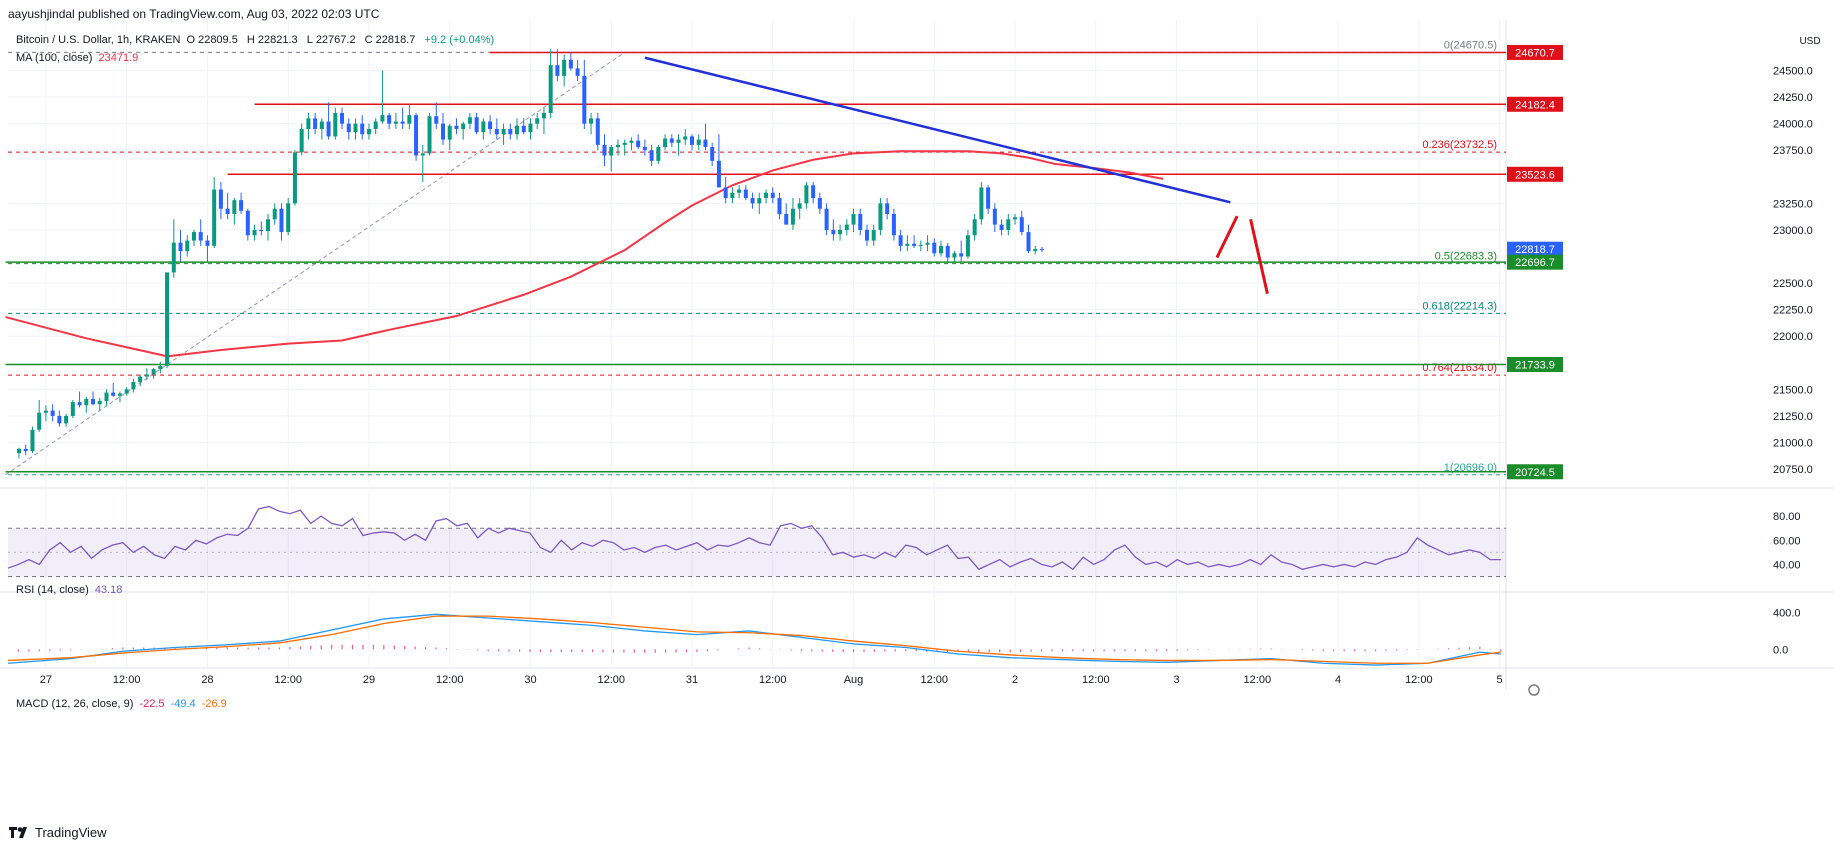 Image resolution: width=1834 pixels, height=845 pixels. What do you see at coordinates (937, 130) in the screenshot?
I see `descending-trendline` at bounding box center [937, 130].